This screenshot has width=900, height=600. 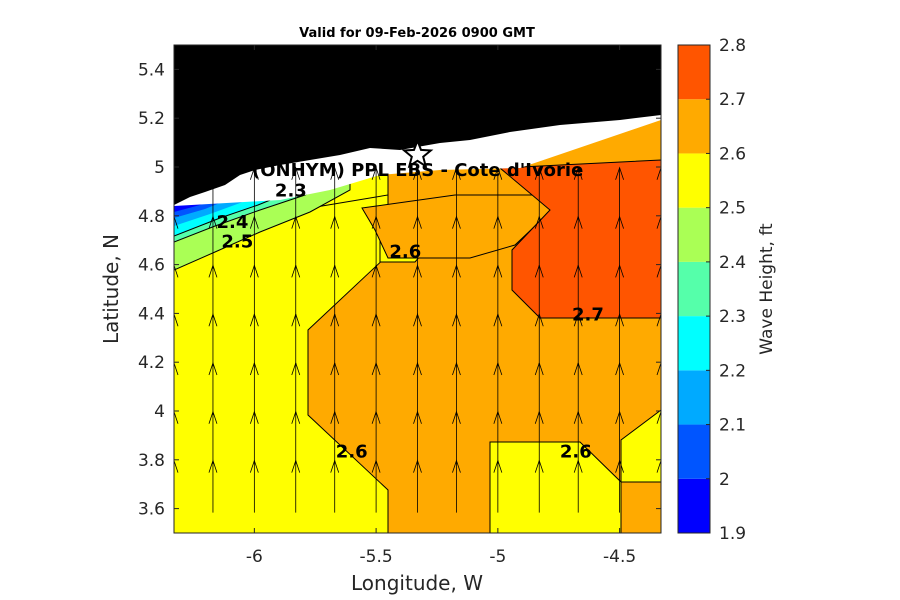 I want to click on colorbar-tick-label: 2.2, so click(x=732, y=371).